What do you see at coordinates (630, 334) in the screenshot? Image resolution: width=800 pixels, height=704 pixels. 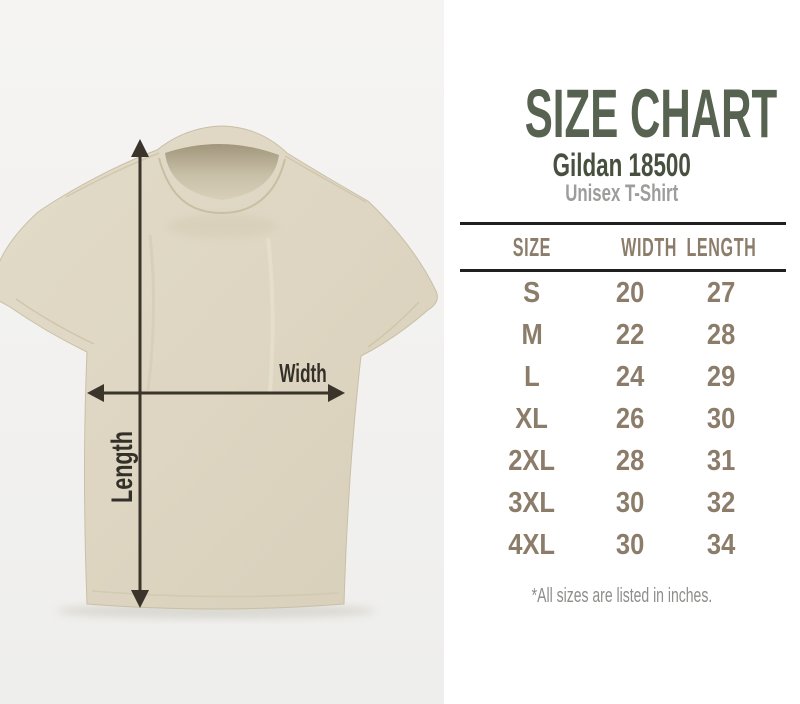 I see `width-cell: 22` at bounding box center [630, 334].